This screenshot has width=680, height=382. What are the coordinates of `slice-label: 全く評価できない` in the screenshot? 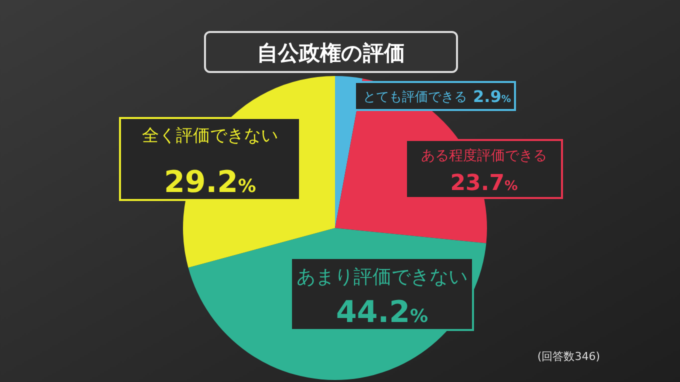 It's located at (210, 136).